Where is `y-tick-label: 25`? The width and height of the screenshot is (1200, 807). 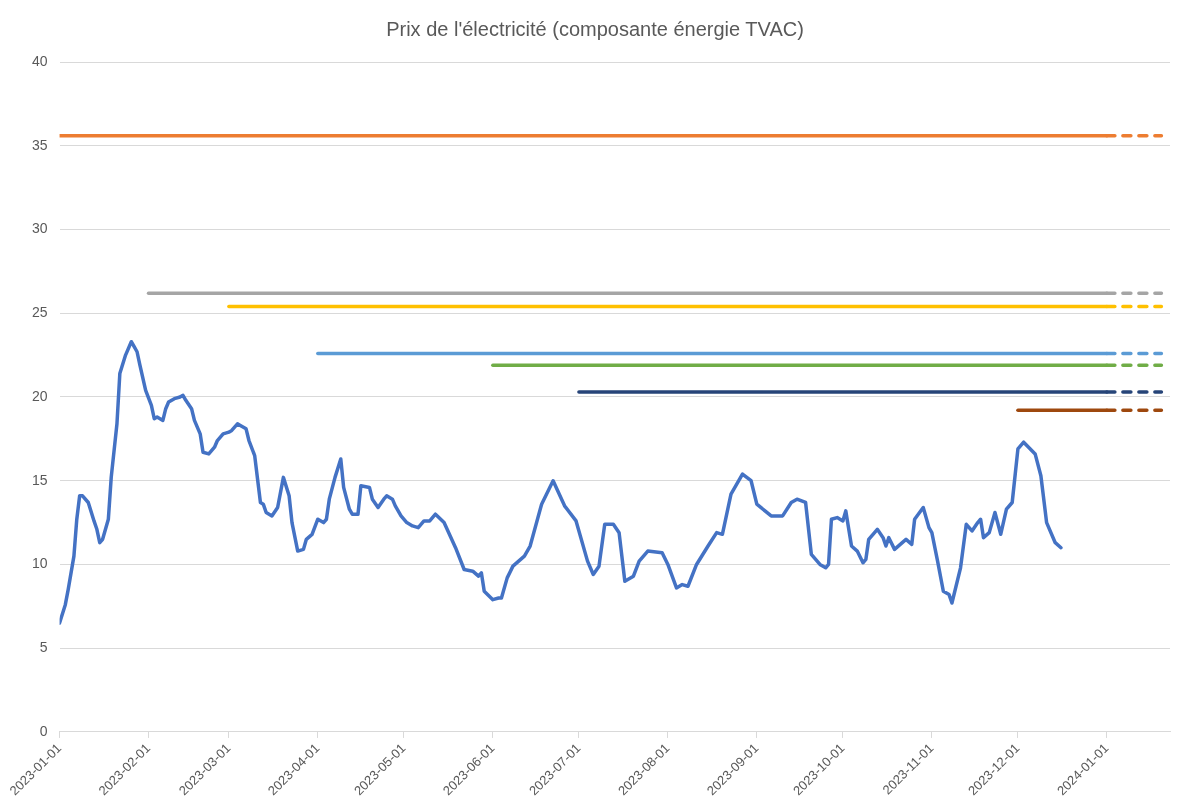
y-tick-label: 25 is located at coordinates (39, 312).